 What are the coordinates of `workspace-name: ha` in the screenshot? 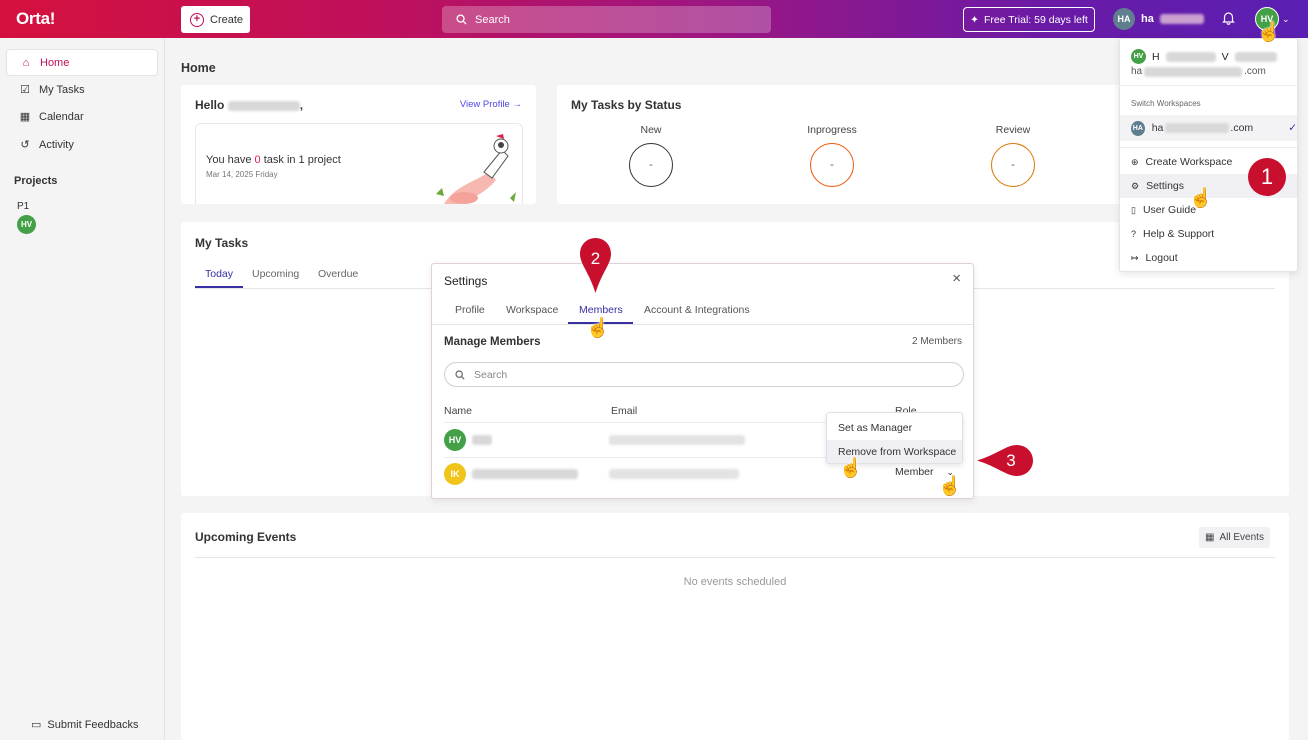 It's located at (1147, 19).